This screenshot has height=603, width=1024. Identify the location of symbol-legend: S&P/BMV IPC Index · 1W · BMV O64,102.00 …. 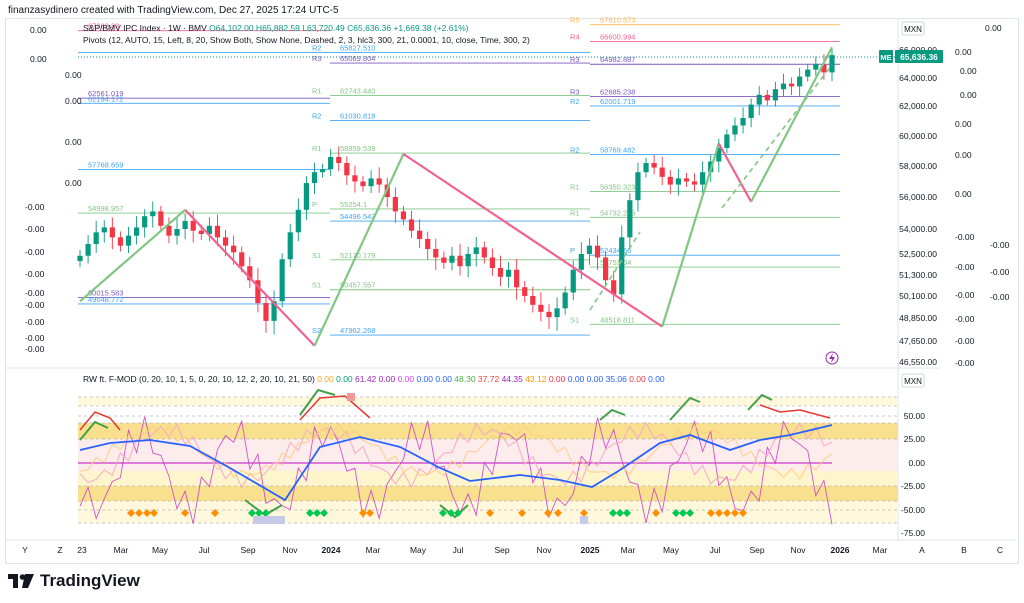
(276, 28).